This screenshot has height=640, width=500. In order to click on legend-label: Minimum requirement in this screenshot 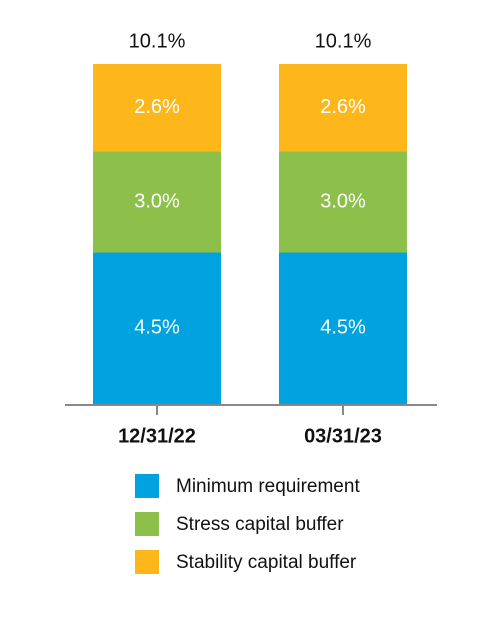, I will do `click(268, 486)`.